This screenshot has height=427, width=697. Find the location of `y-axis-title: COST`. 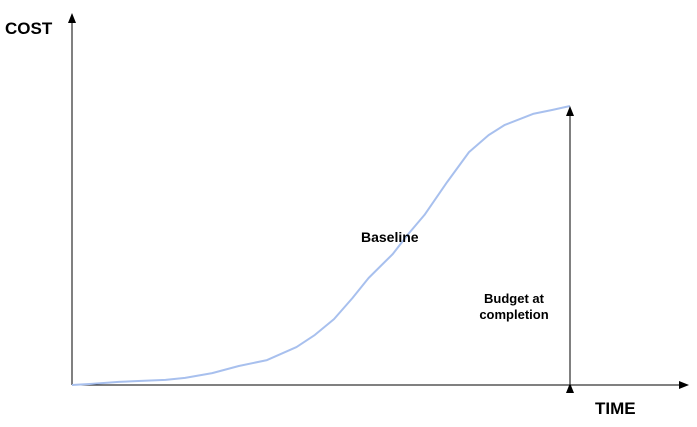

y-axis-title: COST is located at coordinates (29, 28).